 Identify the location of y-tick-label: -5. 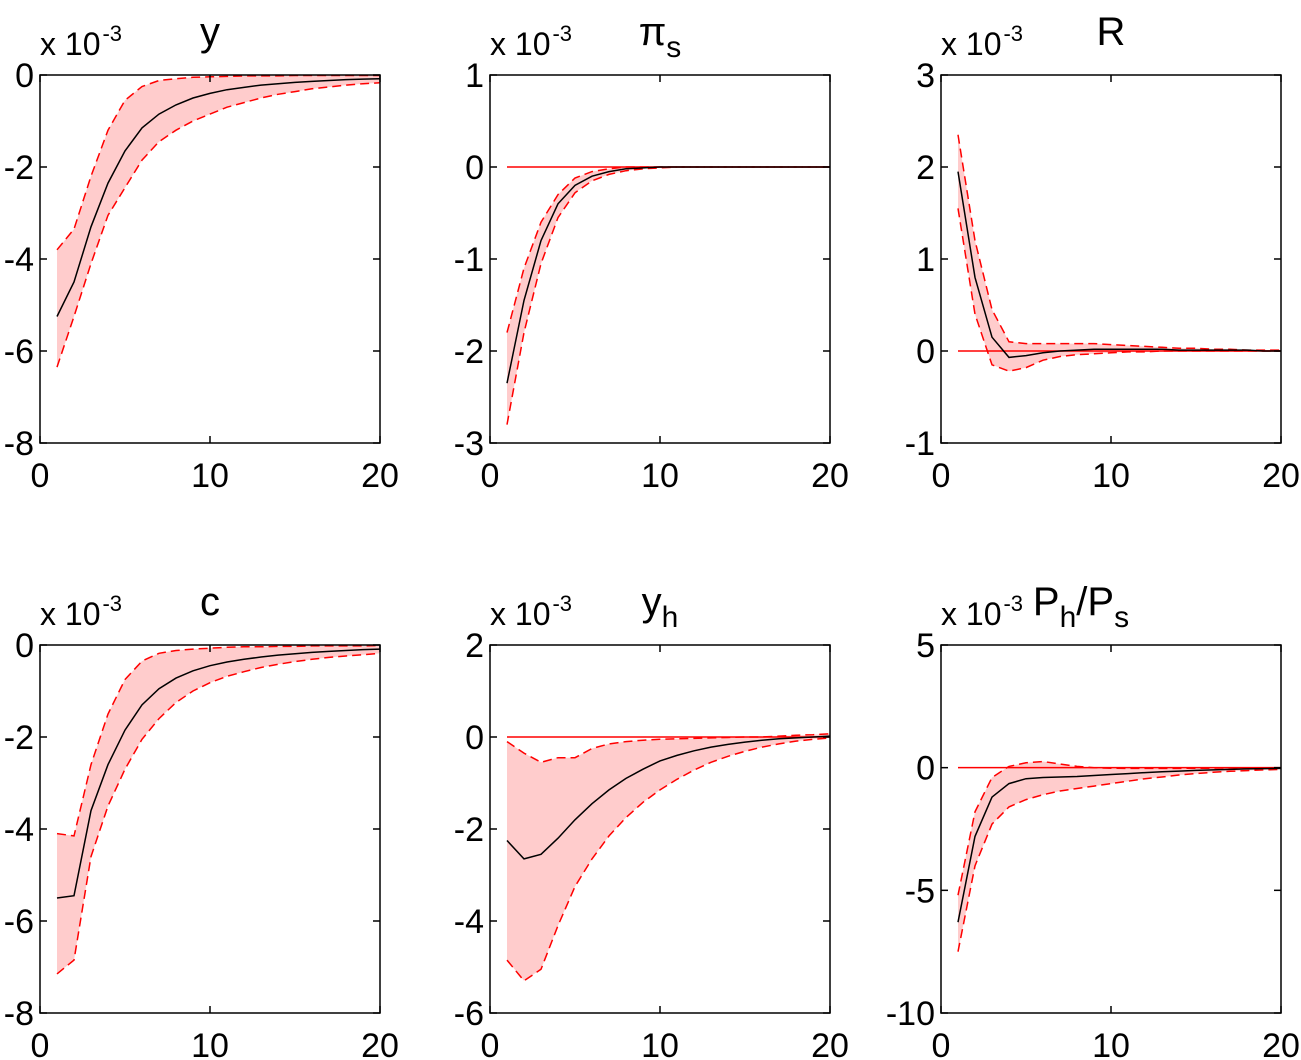
(920, 891).